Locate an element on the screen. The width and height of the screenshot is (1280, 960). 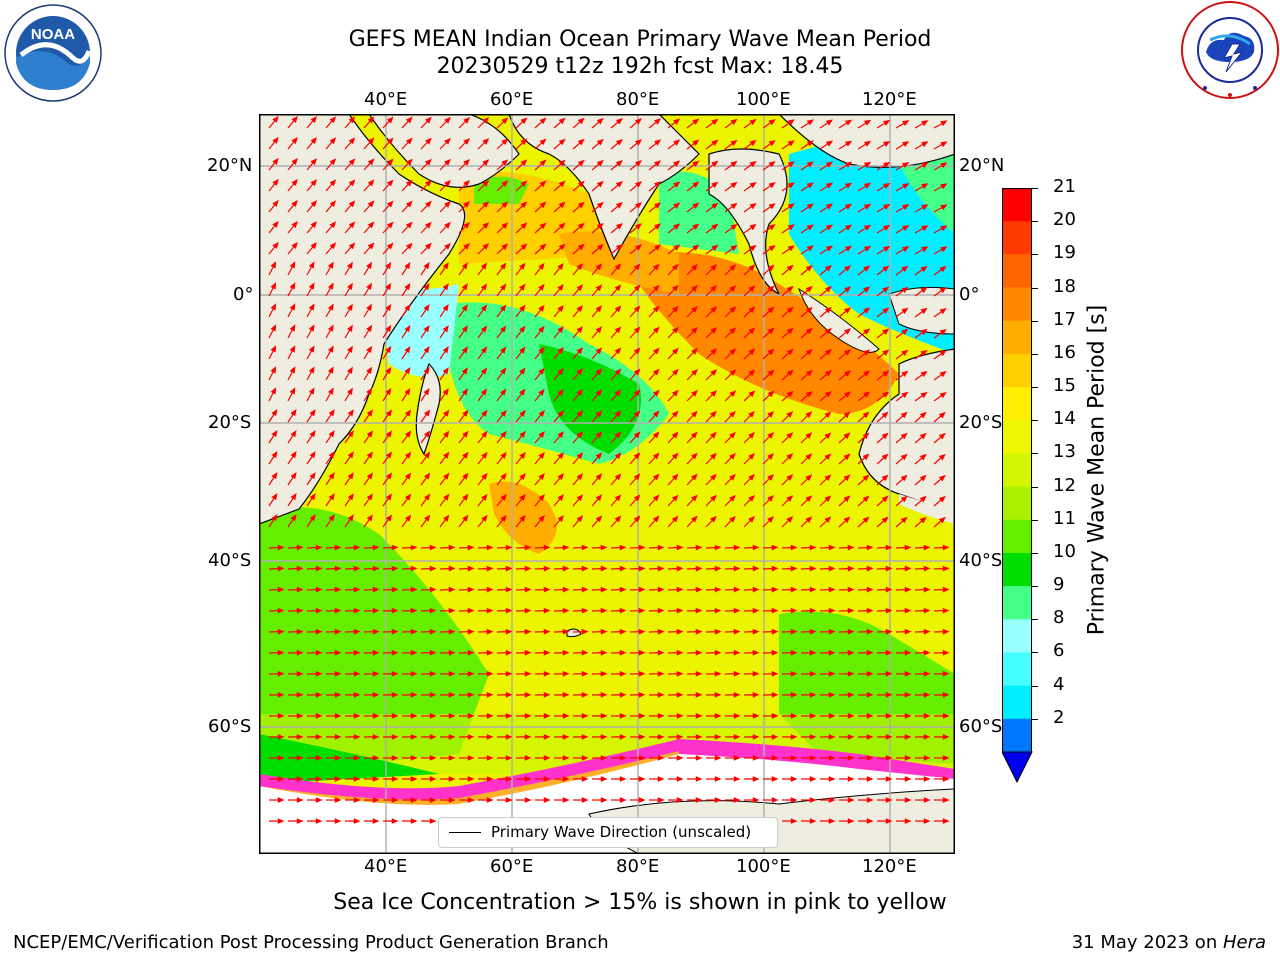
madagascar-land is located at coordinates (428, 409).